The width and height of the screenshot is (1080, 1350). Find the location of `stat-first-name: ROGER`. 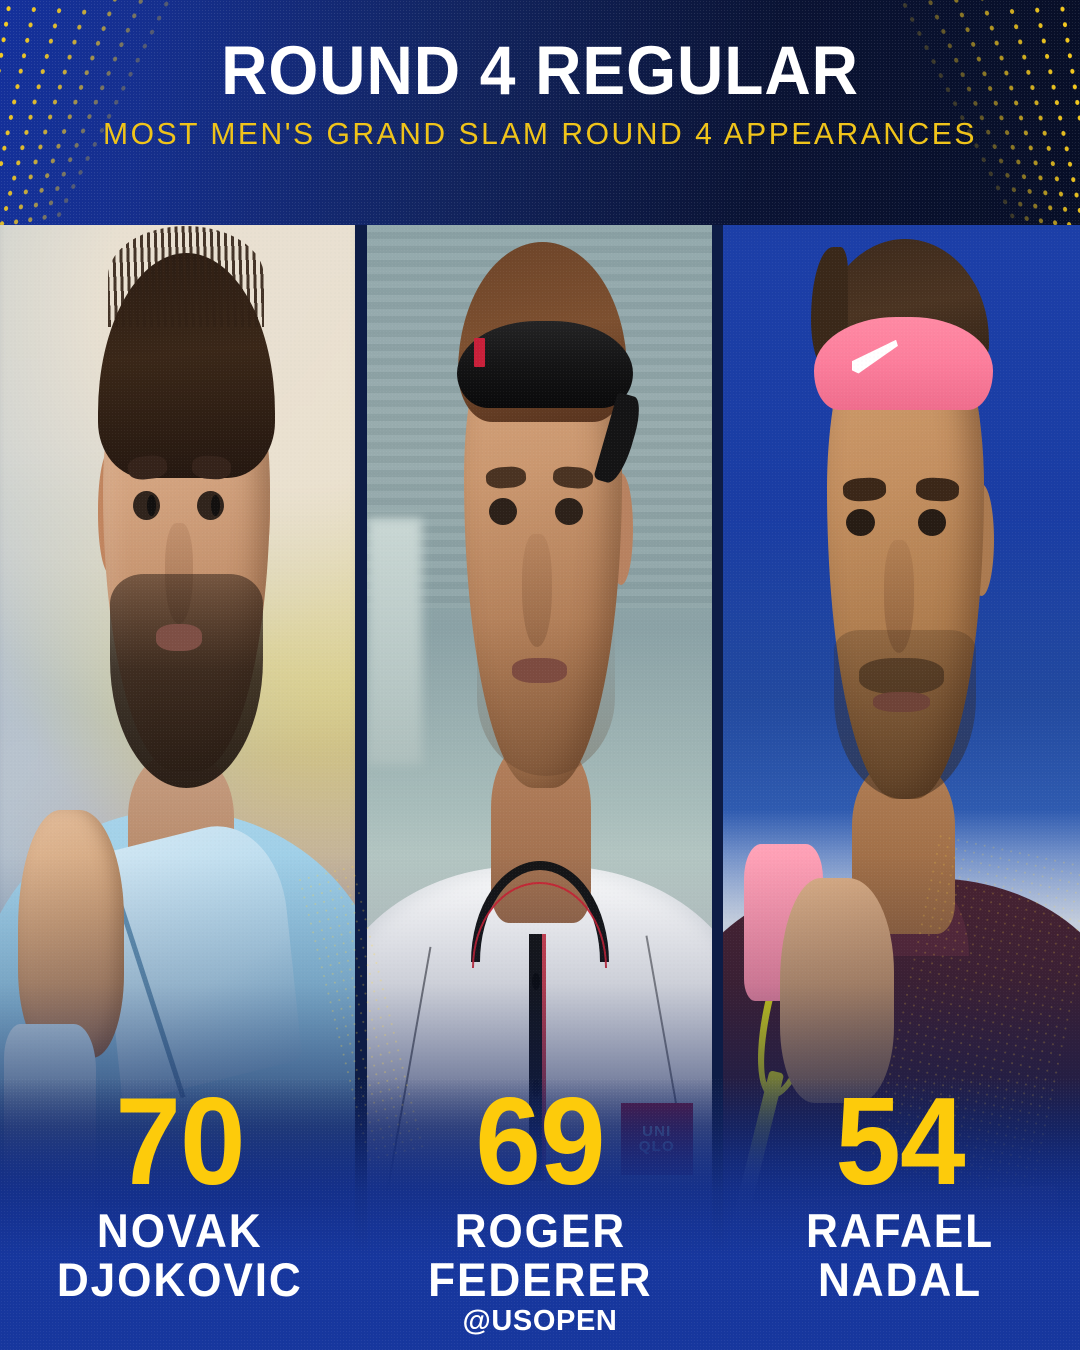

stat-first-name: ROGER is located at coordinates (540, 1230).